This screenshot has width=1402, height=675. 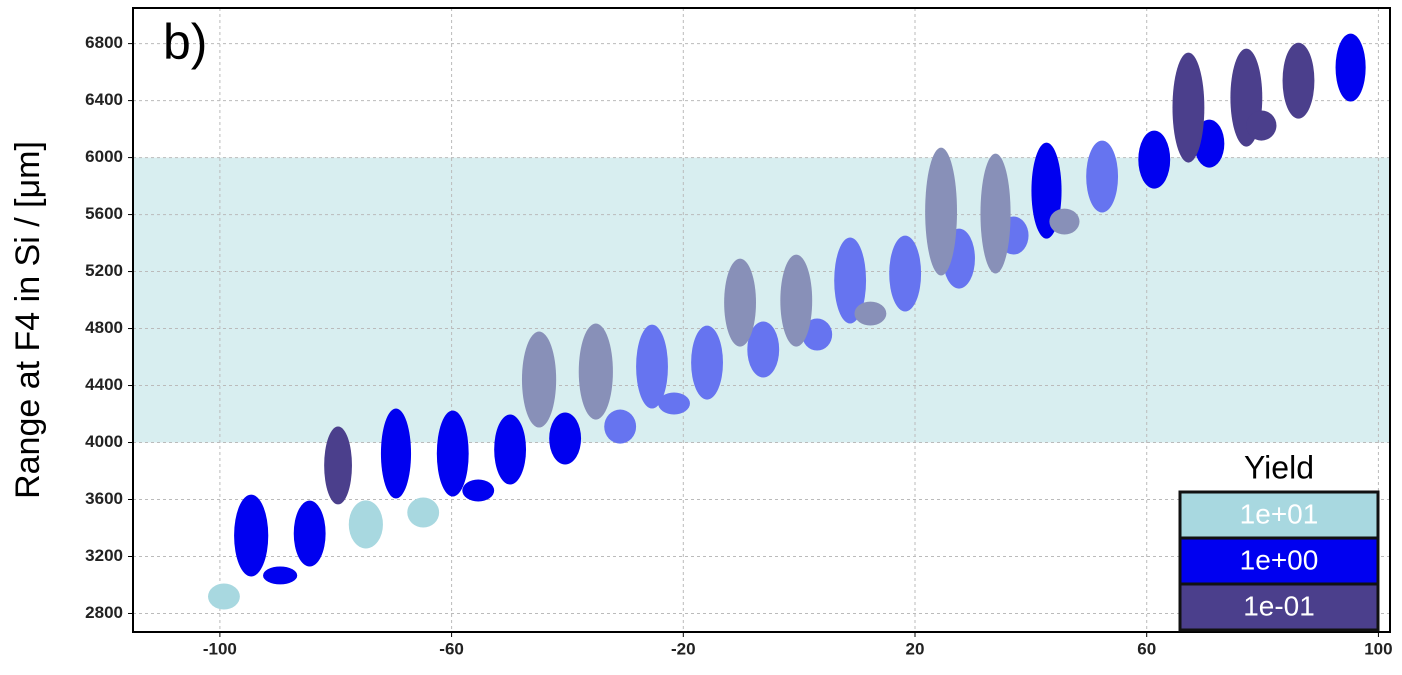 I want to click on y-tick-label: 4400, so click(x=104, y=384).